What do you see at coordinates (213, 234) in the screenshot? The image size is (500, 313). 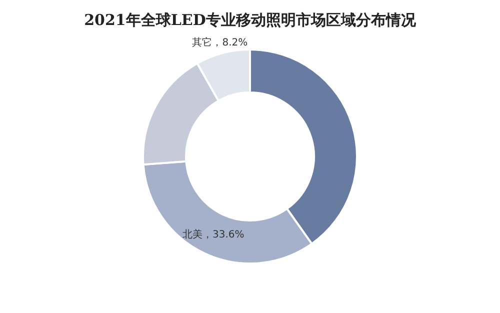 I see `slice-label: 北美，33.6%` at bounding box center [213, 234].